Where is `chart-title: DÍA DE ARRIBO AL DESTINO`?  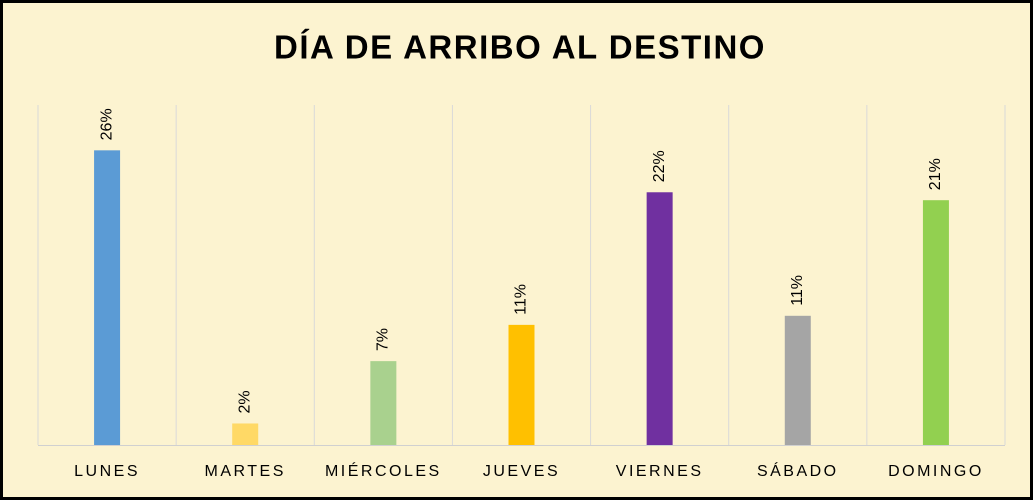 chart-title: DÍA DE ARRIBO AL DESTINO is located at coordinates (520, 47).